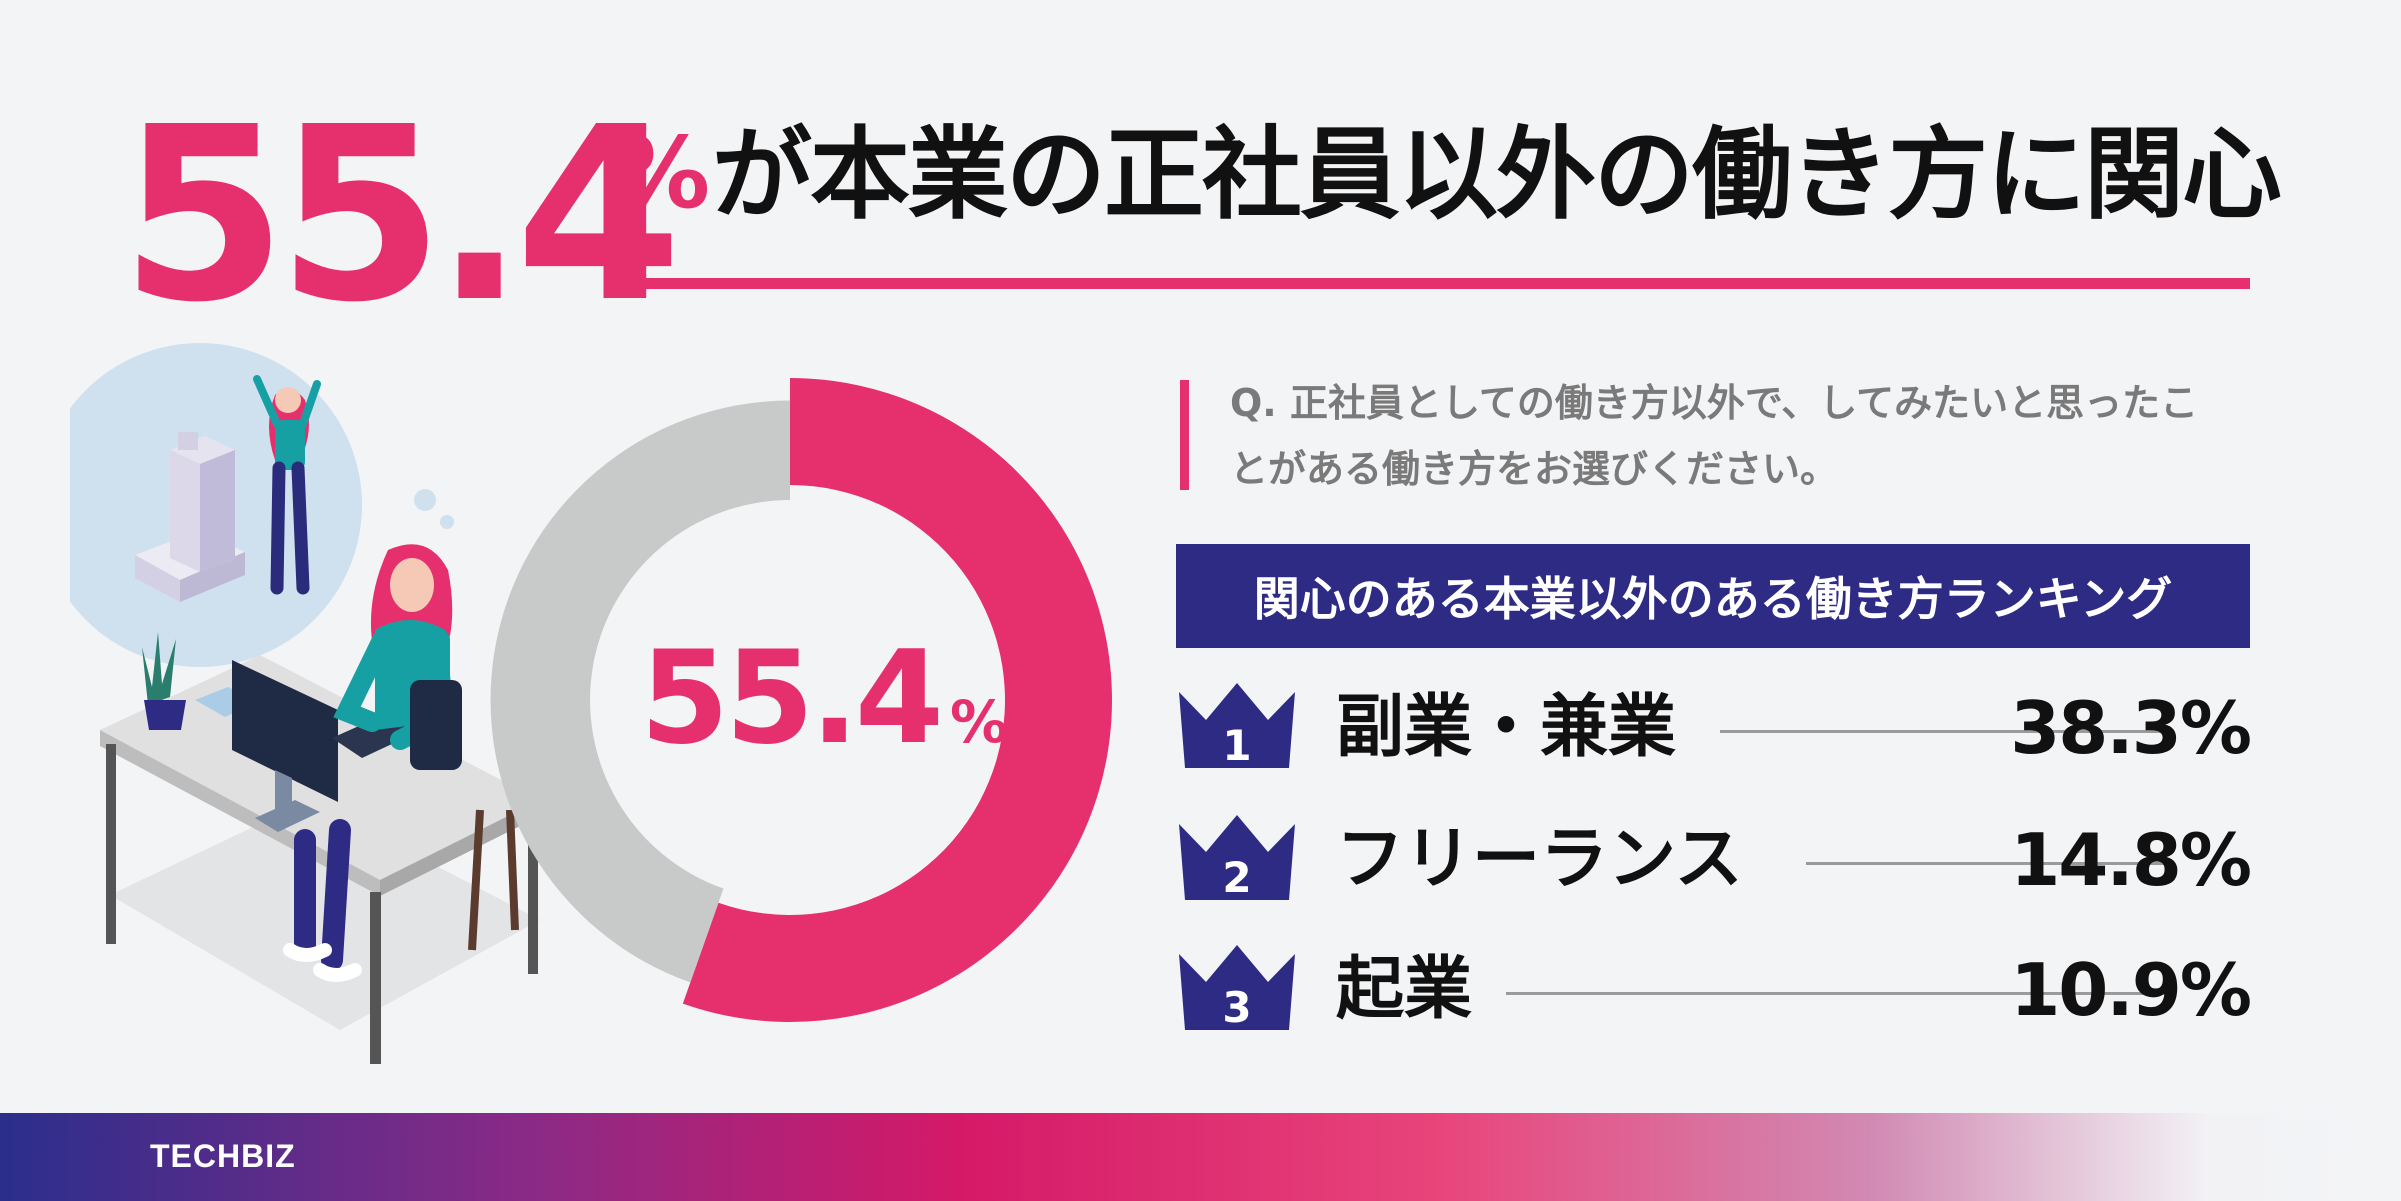  Describe the element at coordinates (401, 215) in the screenshot. I see `headline-number: 55.4` at that location.